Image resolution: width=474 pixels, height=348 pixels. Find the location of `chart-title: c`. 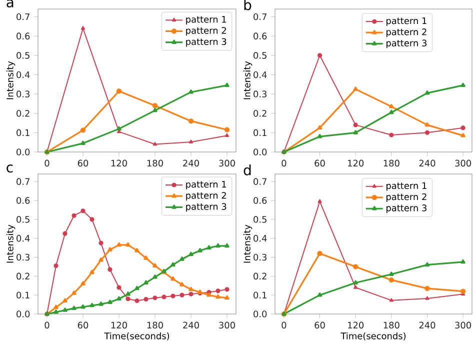

chart-title: c is located at coordinates (9, 168).